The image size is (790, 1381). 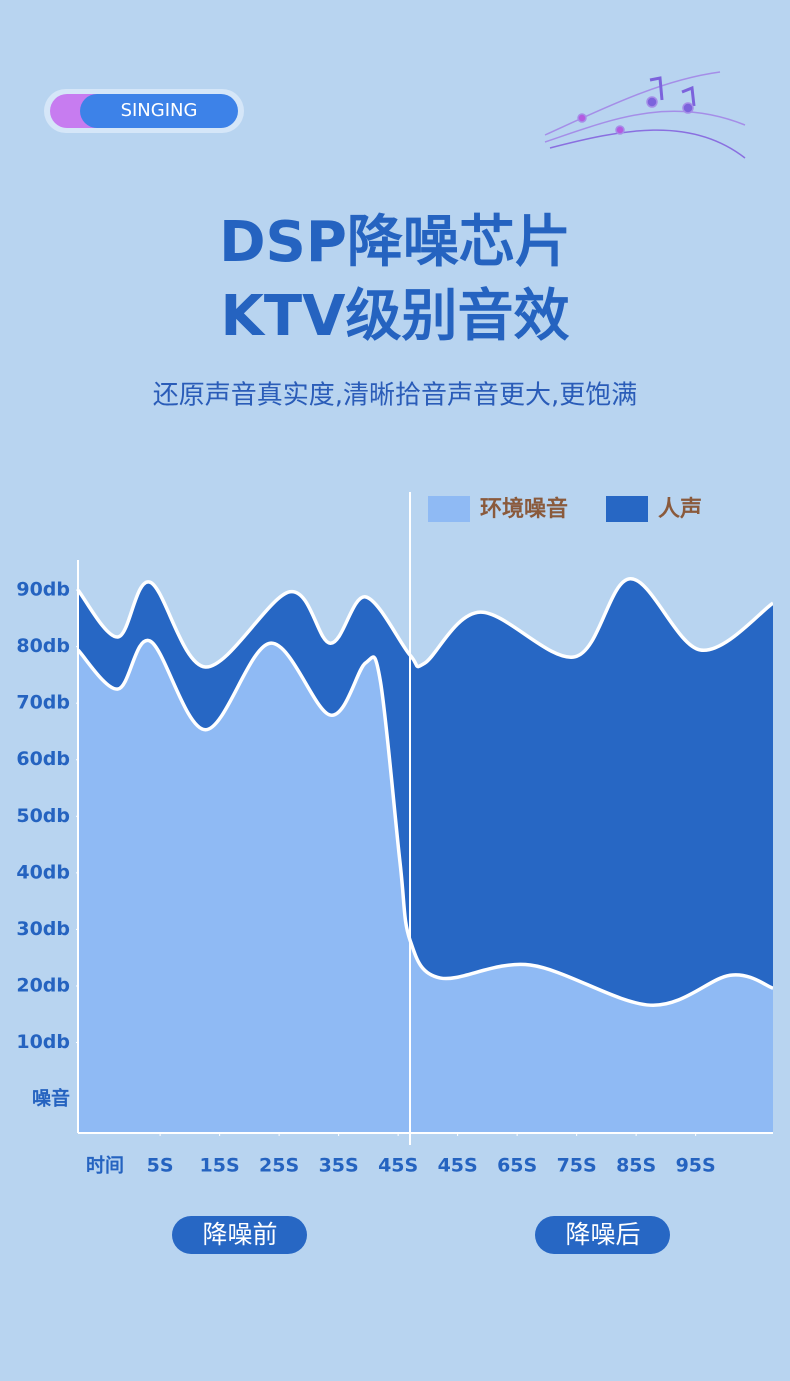 What do you see at coordinates (517, 1166) in the screenshot?
I see `x-tick-label: 65S` at bounding box center [517, 1166].